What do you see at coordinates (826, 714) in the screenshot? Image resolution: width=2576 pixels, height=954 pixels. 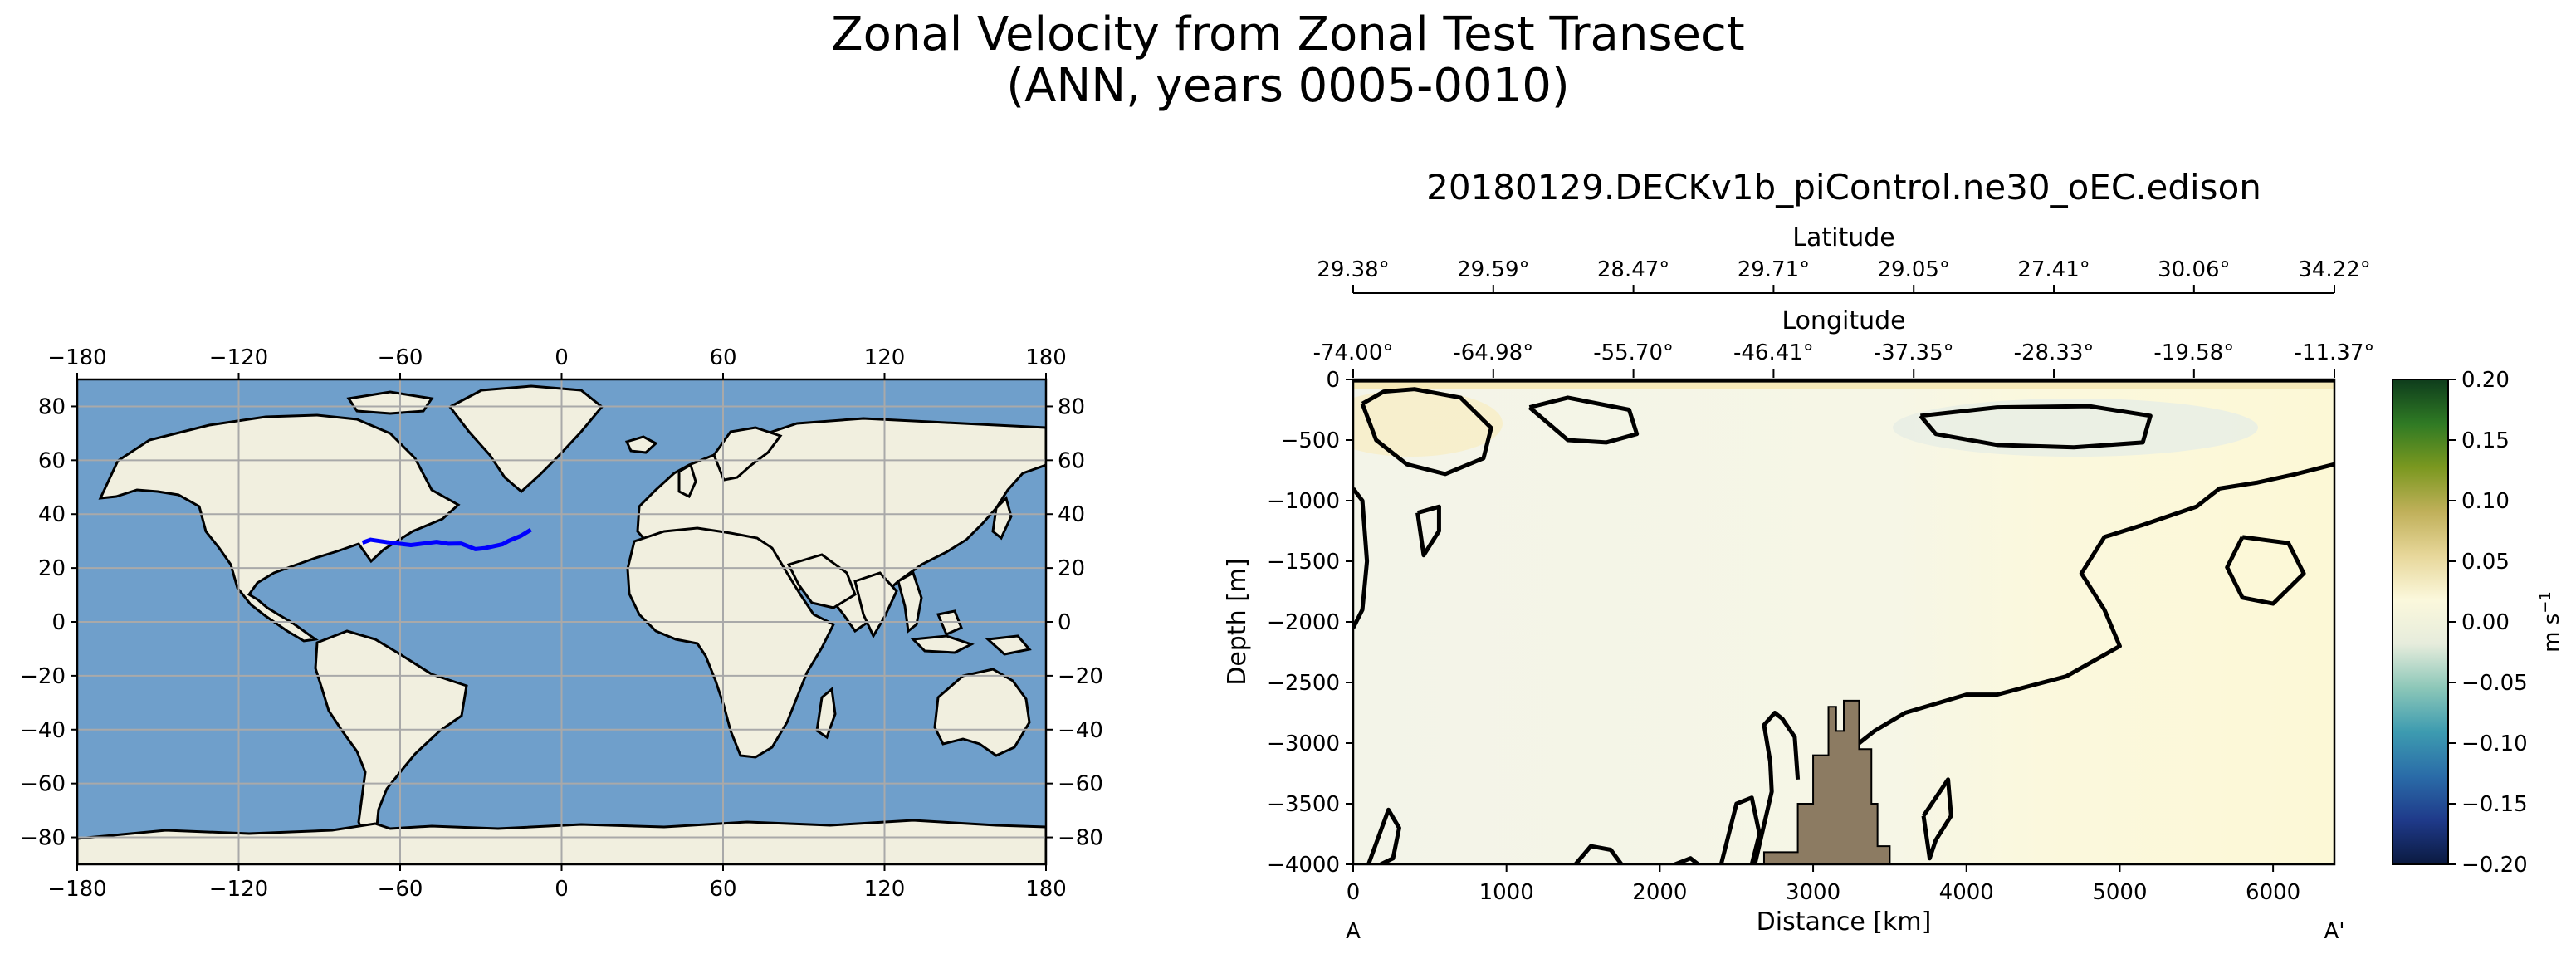 I see `land-madagascar` at bounding box center [826, 714].